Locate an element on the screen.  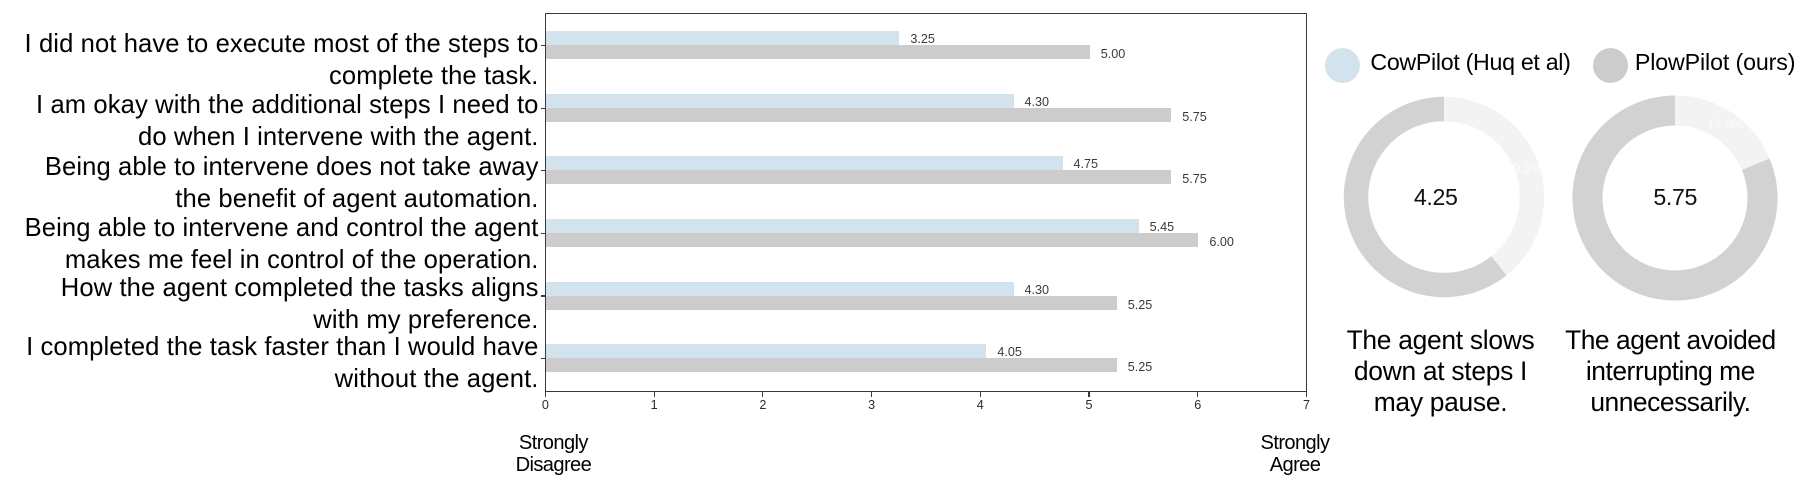
svg-text: 17.9% is located at coordinates (1726, 123).